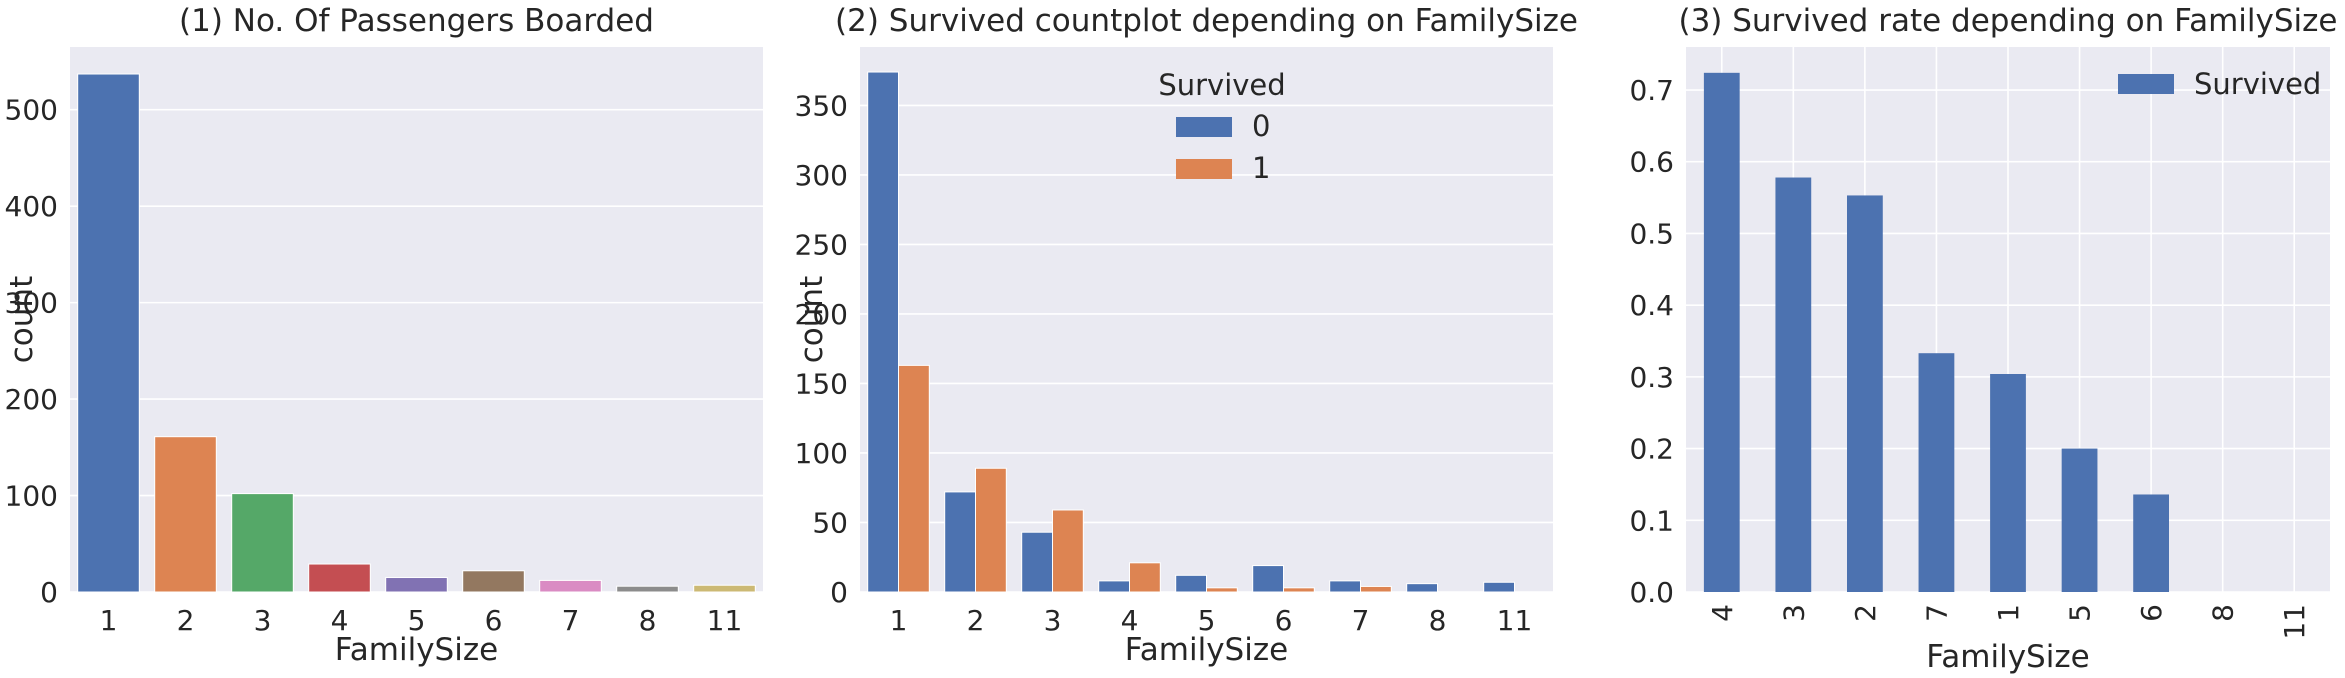 The height and width of the screenshot is (678, 2345). I want to click on y-tick-label: 0.6, so click(1651, 162).